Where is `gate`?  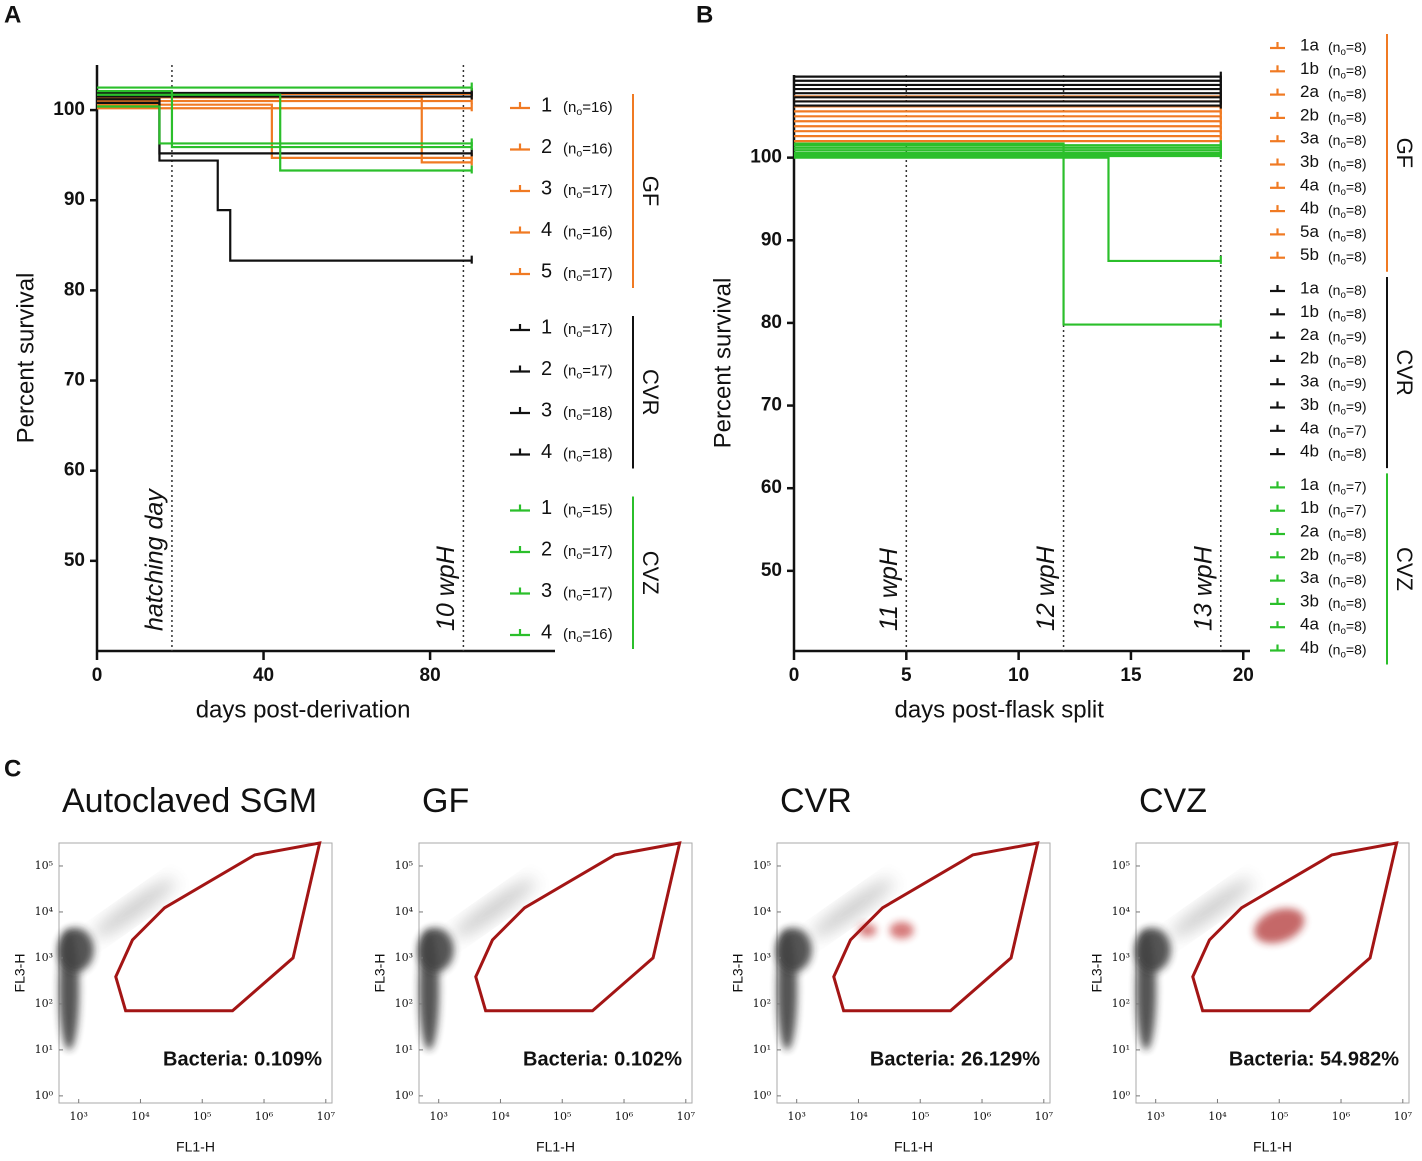
gate is located at coordinates (218, 927).